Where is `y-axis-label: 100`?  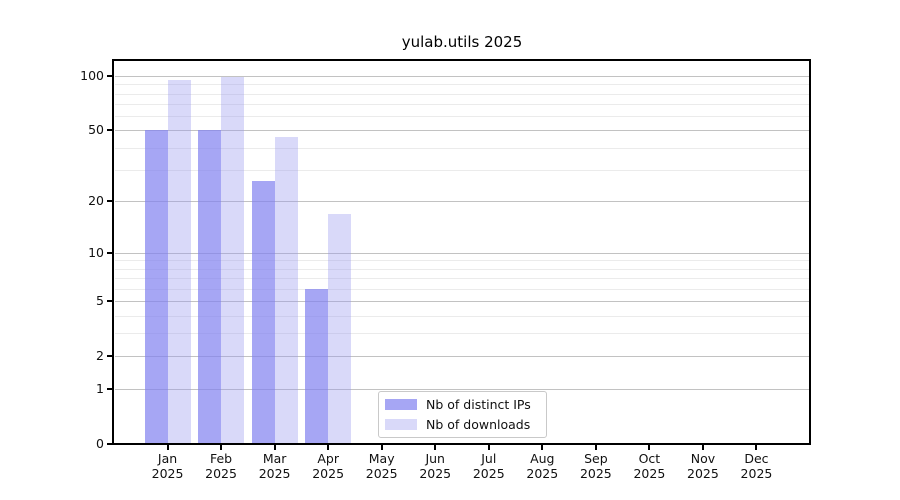
y-axis-label: 100 is located at coordinates (92, 75).